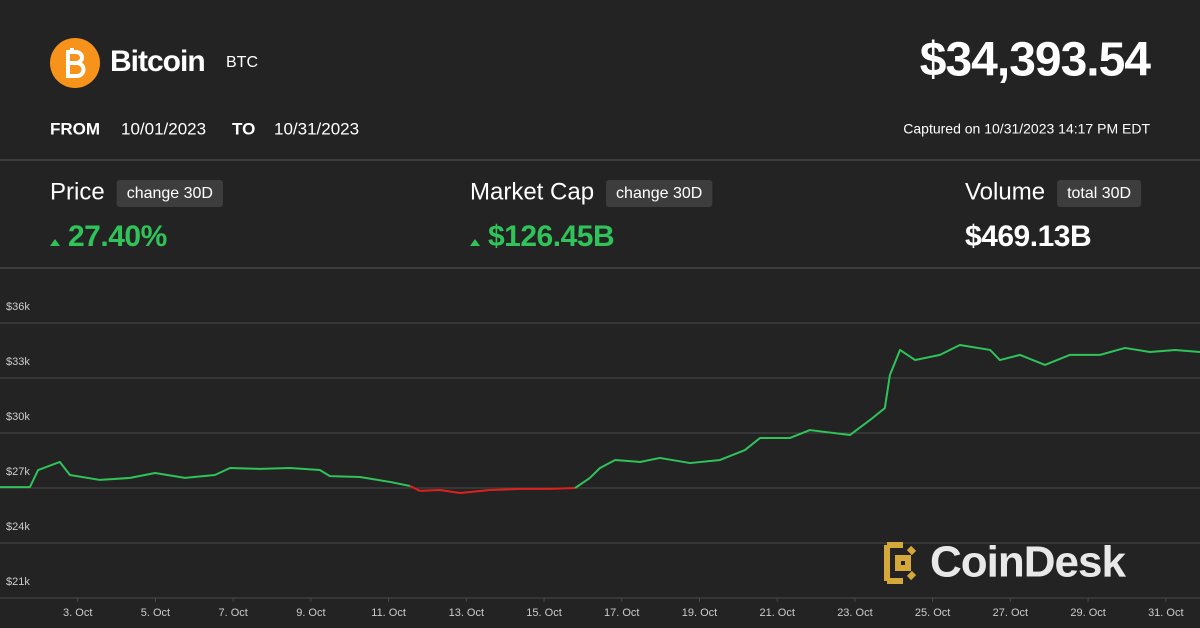 The width and height of the screenshot is (1200, 628). What do you see at coordinates (621, 613) in the screenshot?
I see `x-tick-label: 17. Oct` at bounding box center [621, 613].